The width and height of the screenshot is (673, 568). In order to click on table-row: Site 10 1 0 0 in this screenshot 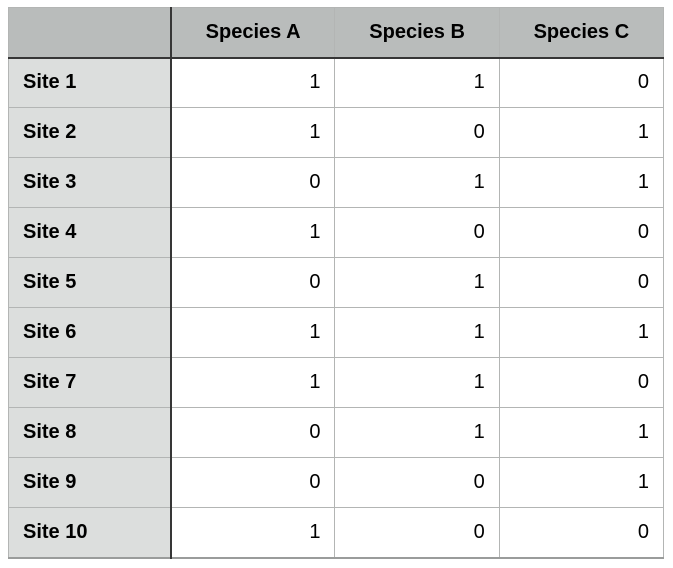, I will do `click(336, 532)`.